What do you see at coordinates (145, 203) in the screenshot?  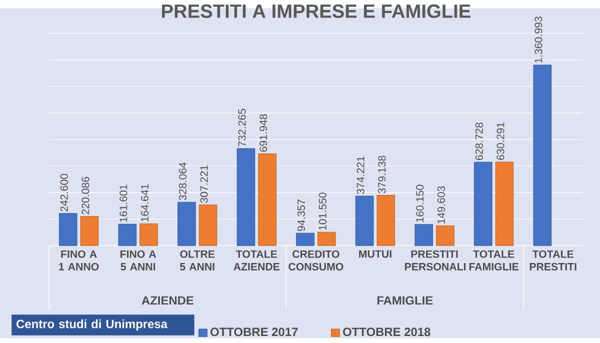 I see `data-label: 164.641` at bounding box center [145, 203].